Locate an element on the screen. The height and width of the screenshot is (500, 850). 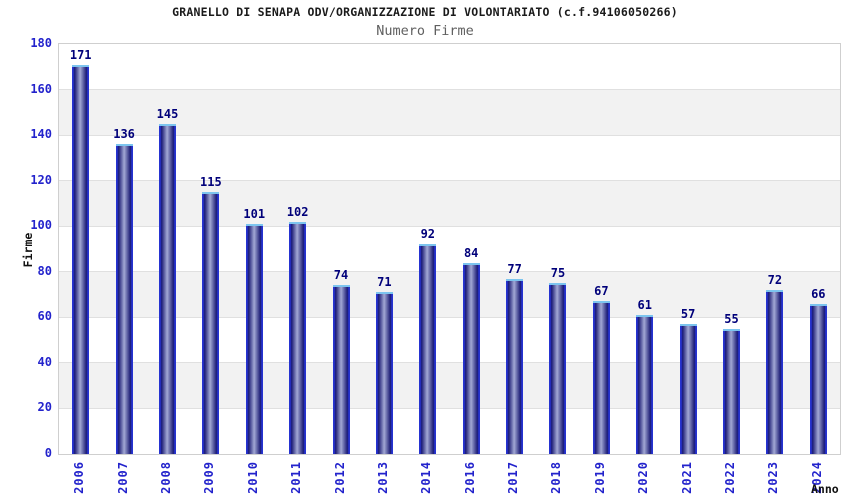
y-axis-title: Firme is located at coordinates (28, 250).